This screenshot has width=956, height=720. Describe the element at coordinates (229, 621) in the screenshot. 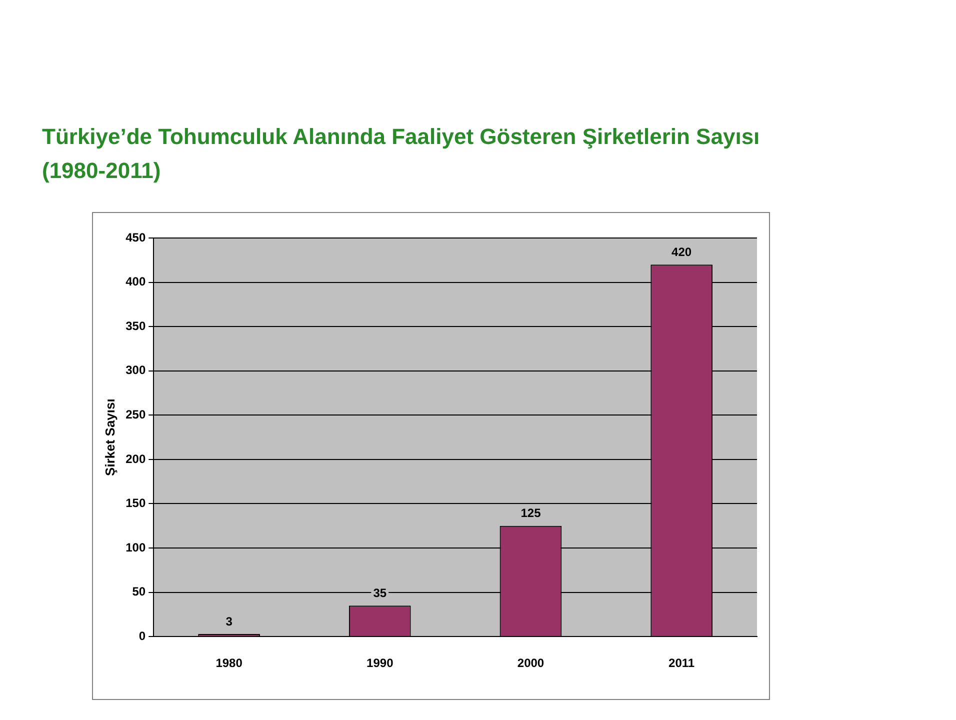

I see `data-label: 3` at that location.